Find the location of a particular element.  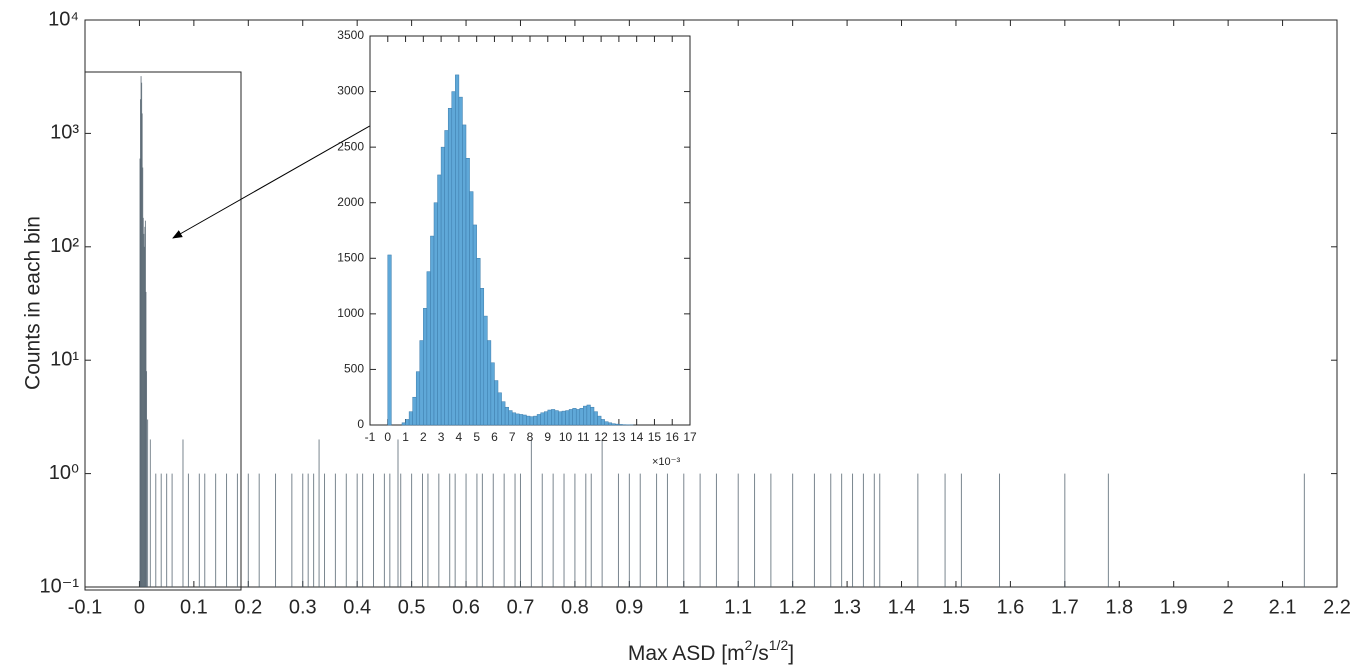

x-tick-label: 0.4 is located at coordinates (357, 607).